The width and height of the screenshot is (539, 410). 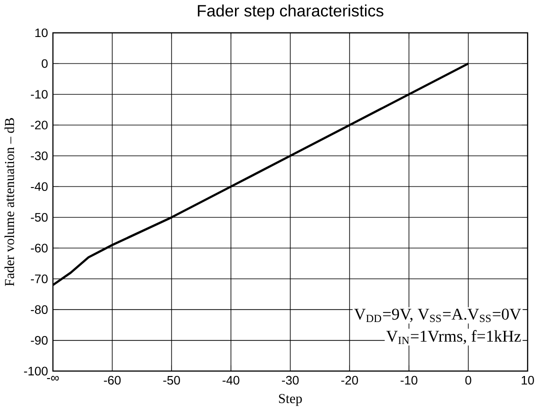 What do you see at coordinates (290, 400) in the screenshot?
I see `x-axis-title: Step` at bounding box center [290, 400].